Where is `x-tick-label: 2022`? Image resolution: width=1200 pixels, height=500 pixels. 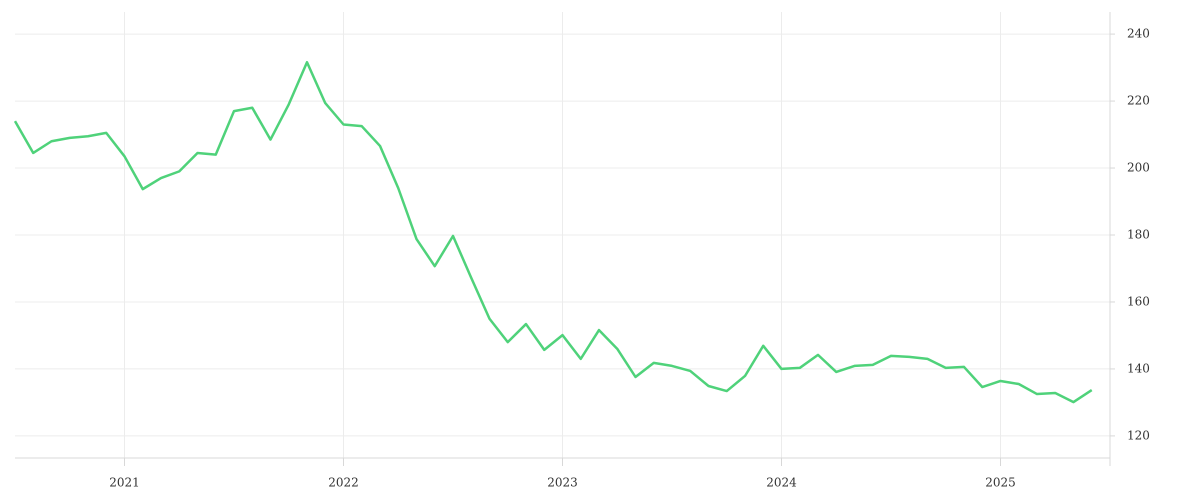 x-tick-label: 2022 is located at coordinates (343, 483).